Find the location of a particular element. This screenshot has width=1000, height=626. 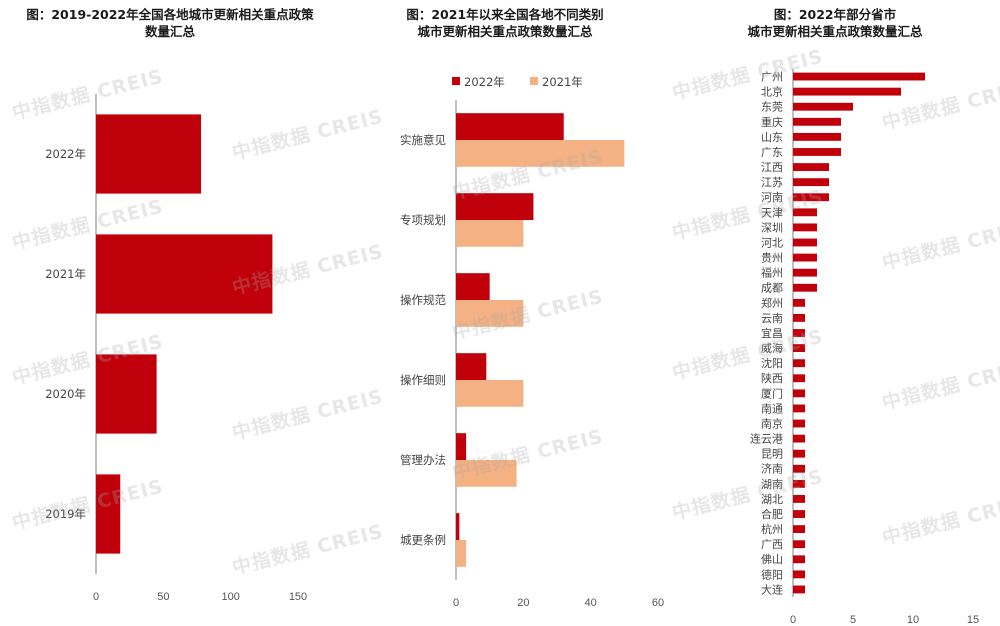

chart-title-line-2: 数量汇总 is located at coordinates (169, 31).